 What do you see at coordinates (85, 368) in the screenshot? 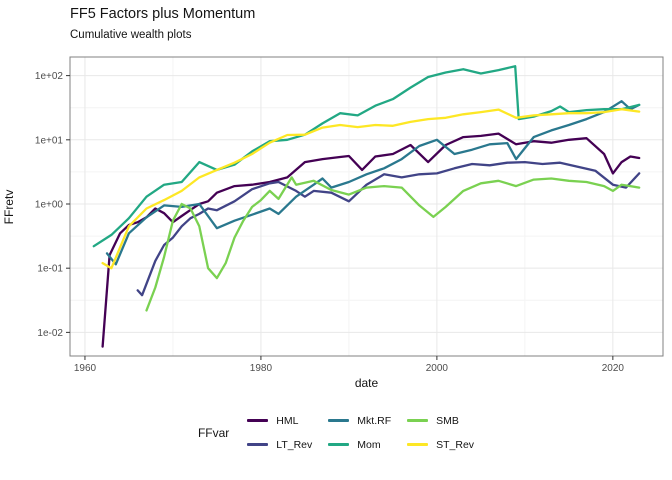
I see `x-tick-label-1960: 1960` at bounding box center [85, 368].